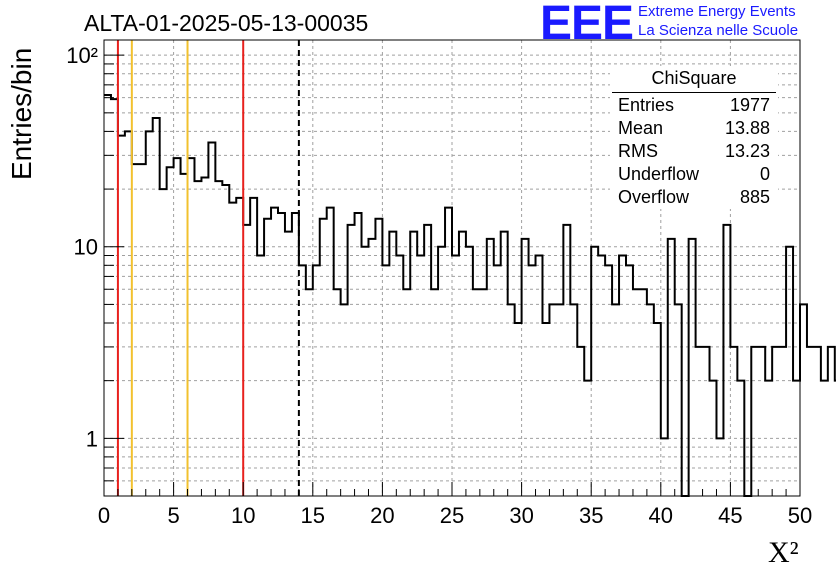  I want to click on x-tick-label: 15, so click(313, 515).